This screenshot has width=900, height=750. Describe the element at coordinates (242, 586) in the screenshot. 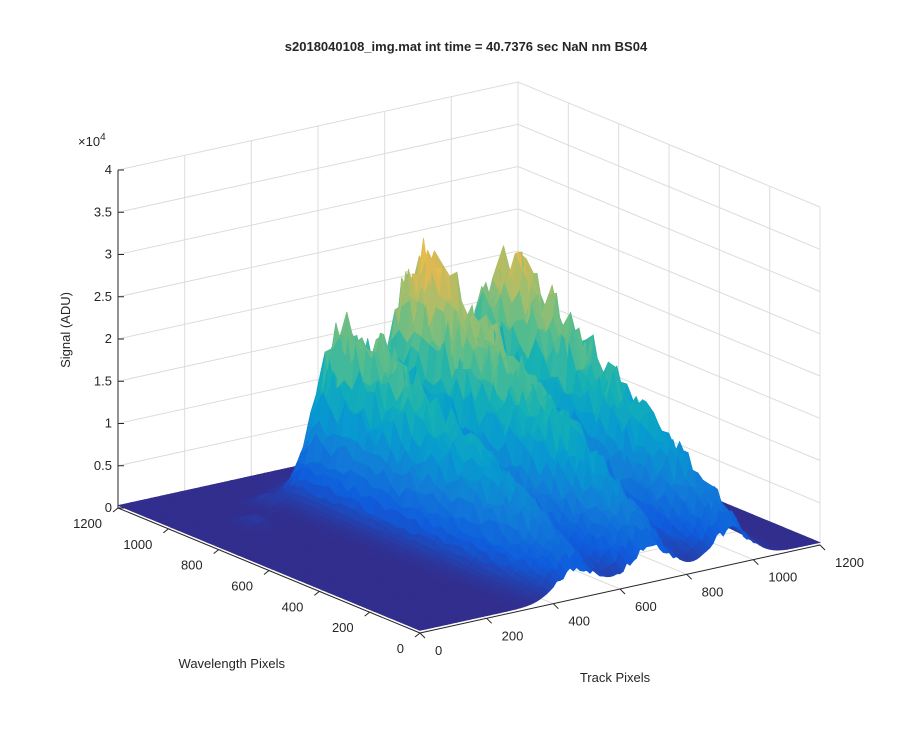

I see `y-tick-label: 600` at that location.